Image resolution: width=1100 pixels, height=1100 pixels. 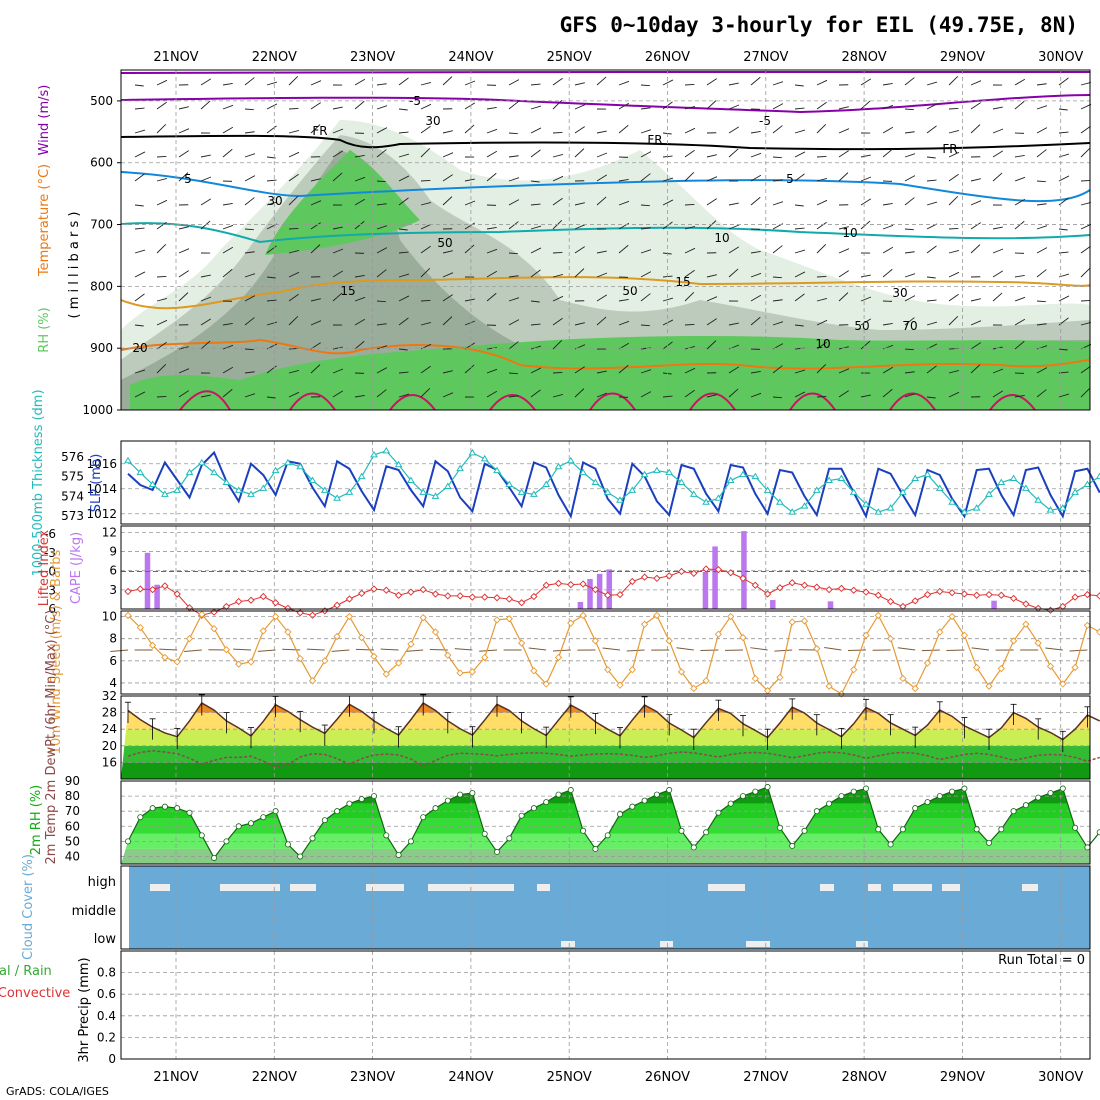 I want to click on slp-axis-label: SLP (mb), so click(x=96, y=483).